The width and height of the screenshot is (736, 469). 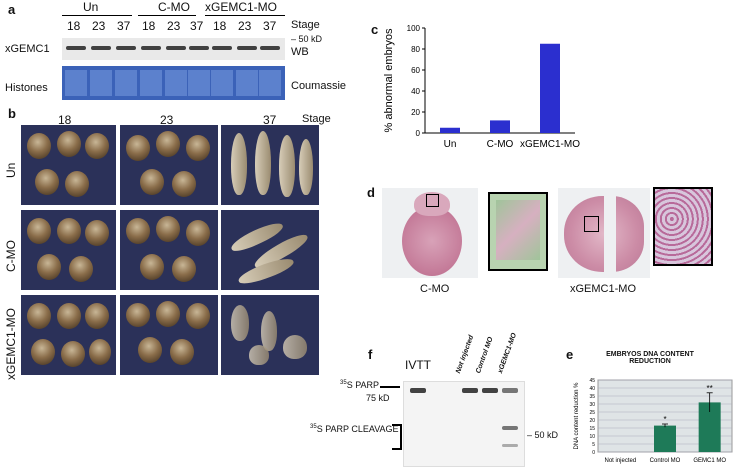 I want to click on x-tick-label: GEMC1 MO, so click(x=709, y=461).